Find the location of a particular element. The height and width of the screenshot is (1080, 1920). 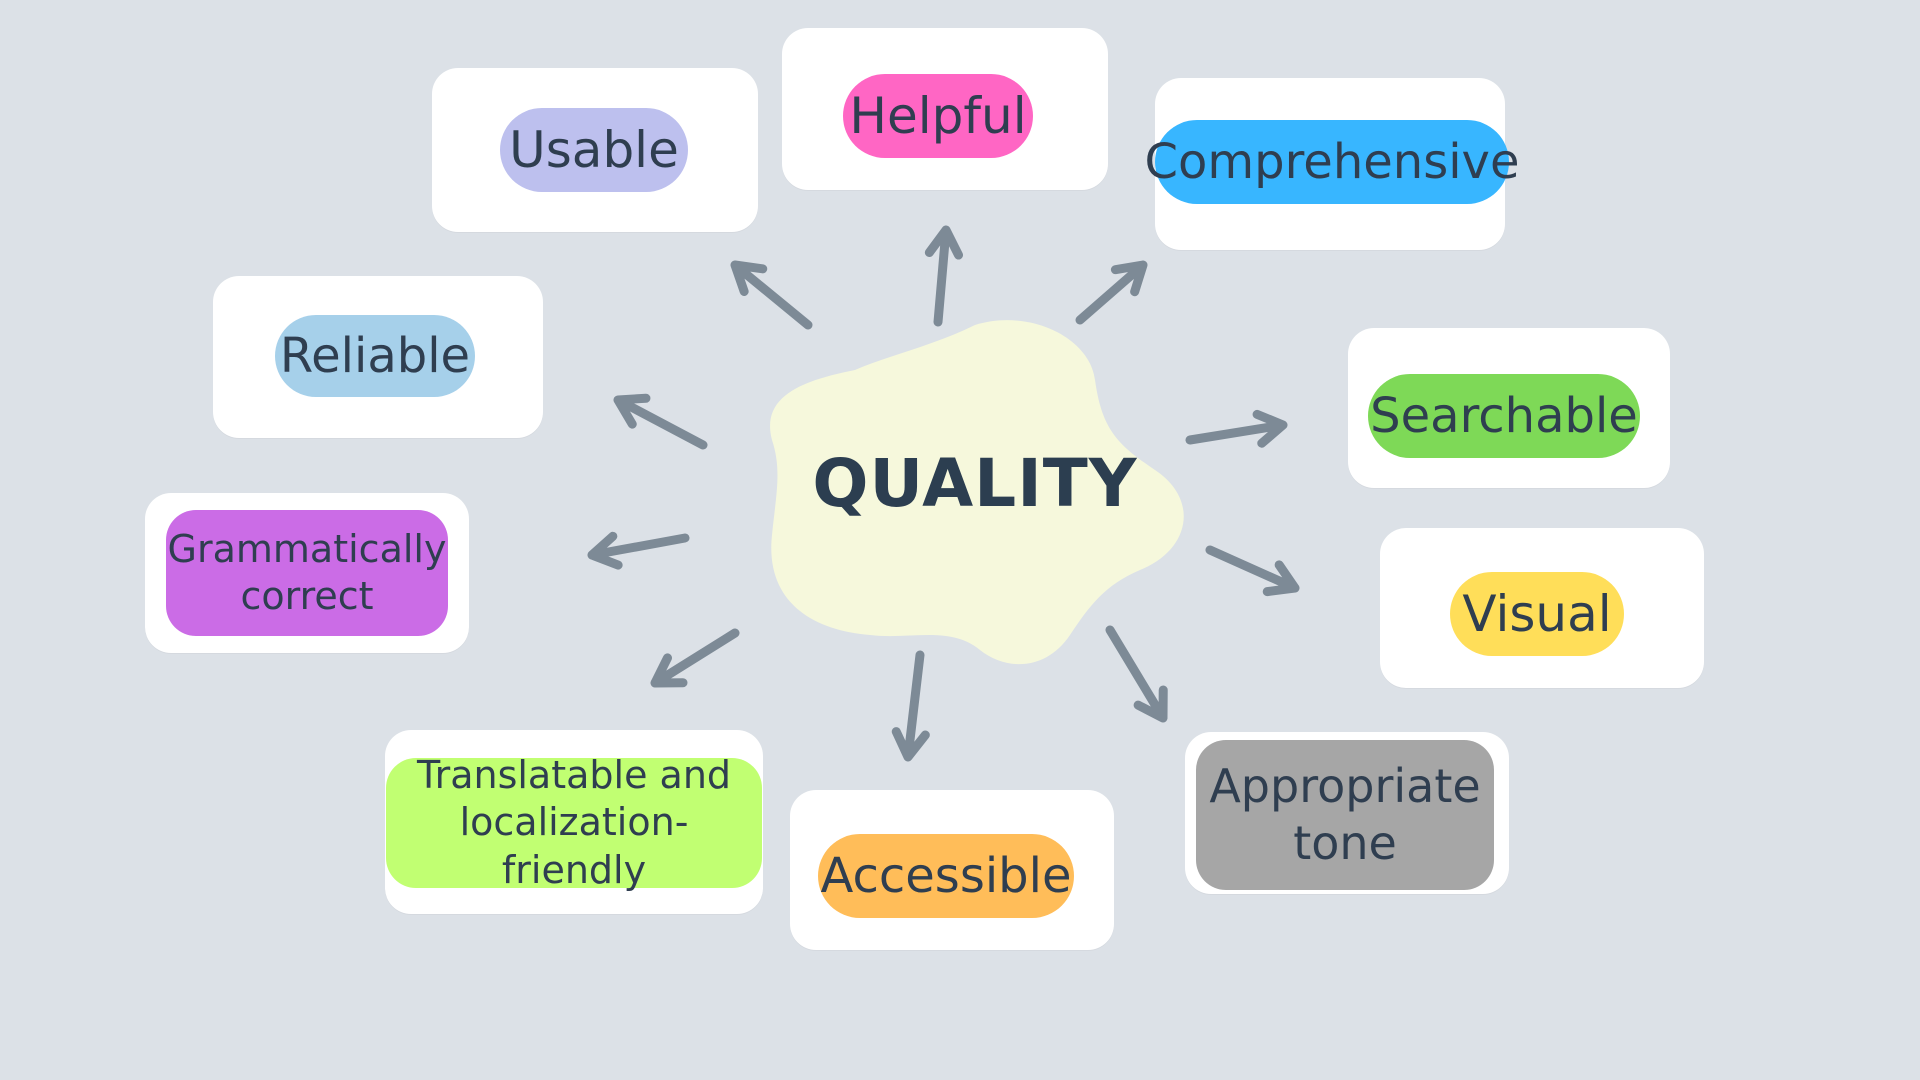

arrow-to-usable is located at coordinates (771, 295).